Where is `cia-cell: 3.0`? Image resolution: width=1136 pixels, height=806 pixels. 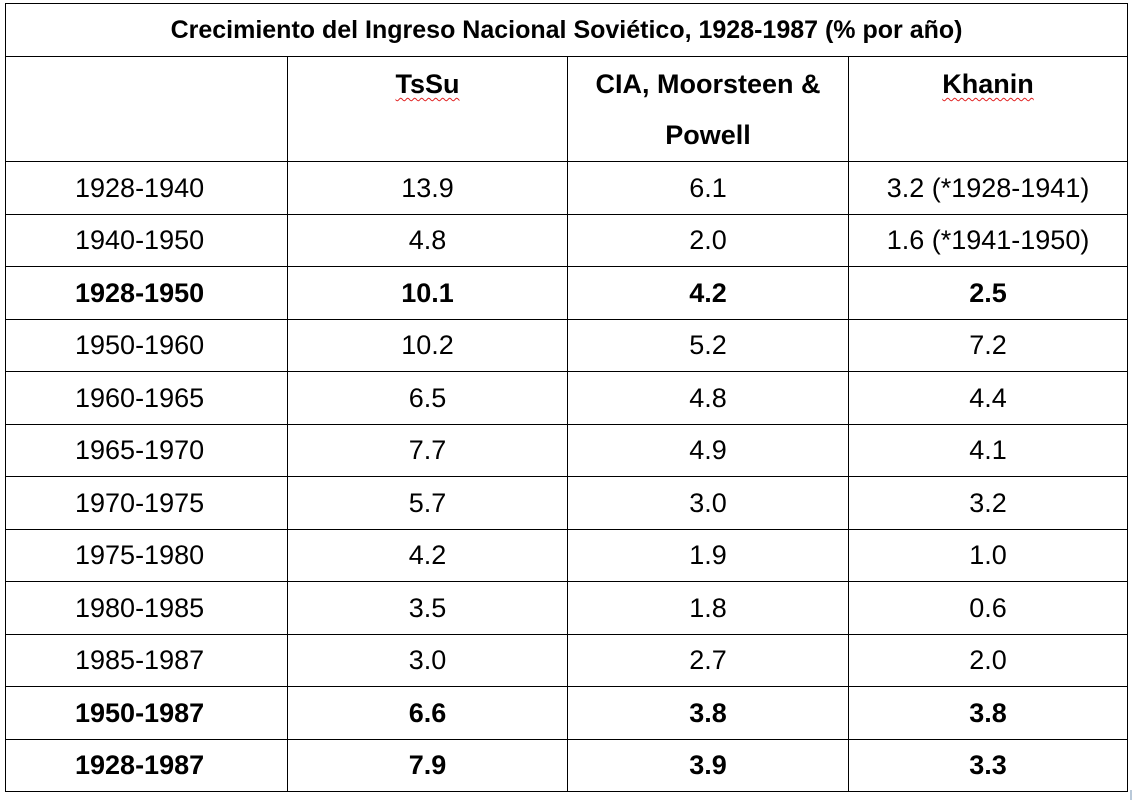 cia-cell: 3.0 is located at coordinates (708, 503).